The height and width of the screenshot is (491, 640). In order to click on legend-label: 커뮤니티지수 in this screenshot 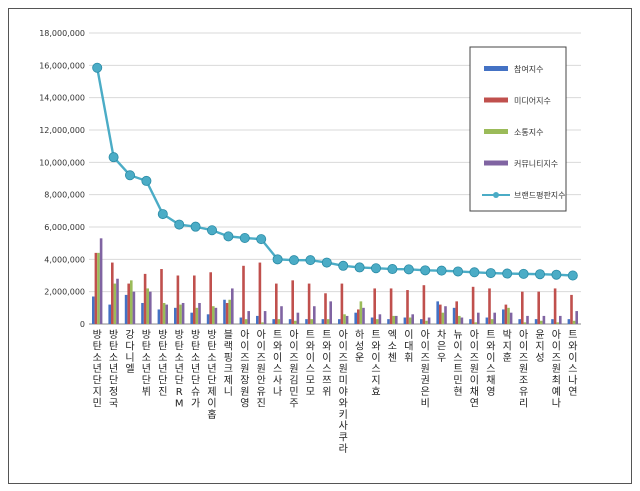, I will do `click(536, 164)`.